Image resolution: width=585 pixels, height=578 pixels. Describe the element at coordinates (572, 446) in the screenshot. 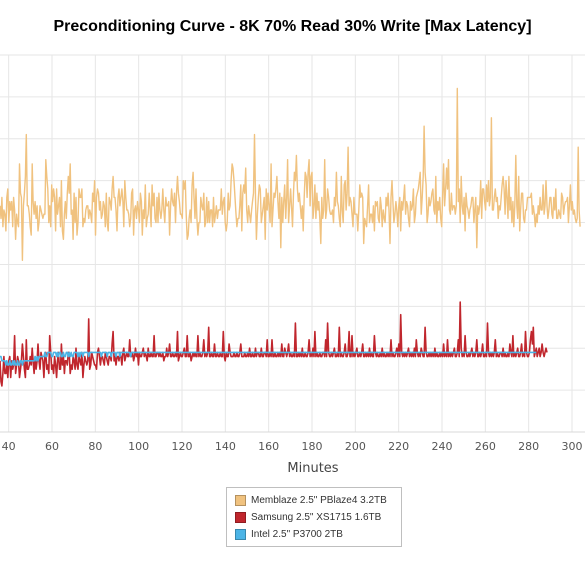

I see `x-tick-label: 300` at that location.